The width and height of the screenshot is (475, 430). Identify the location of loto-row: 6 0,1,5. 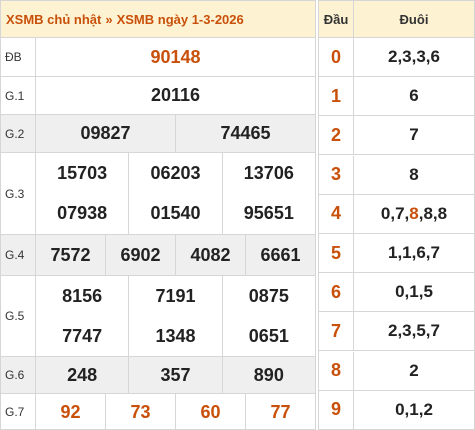
(396, 293).